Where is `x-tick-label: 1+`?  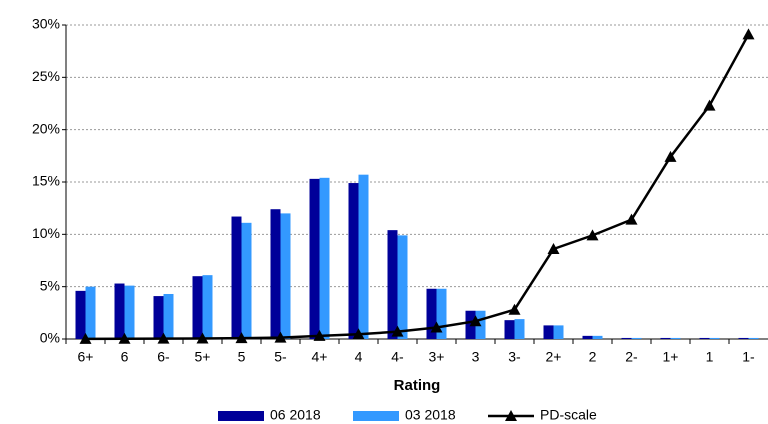
x-tick-label: 1+ is located at coordinates (671, 357).